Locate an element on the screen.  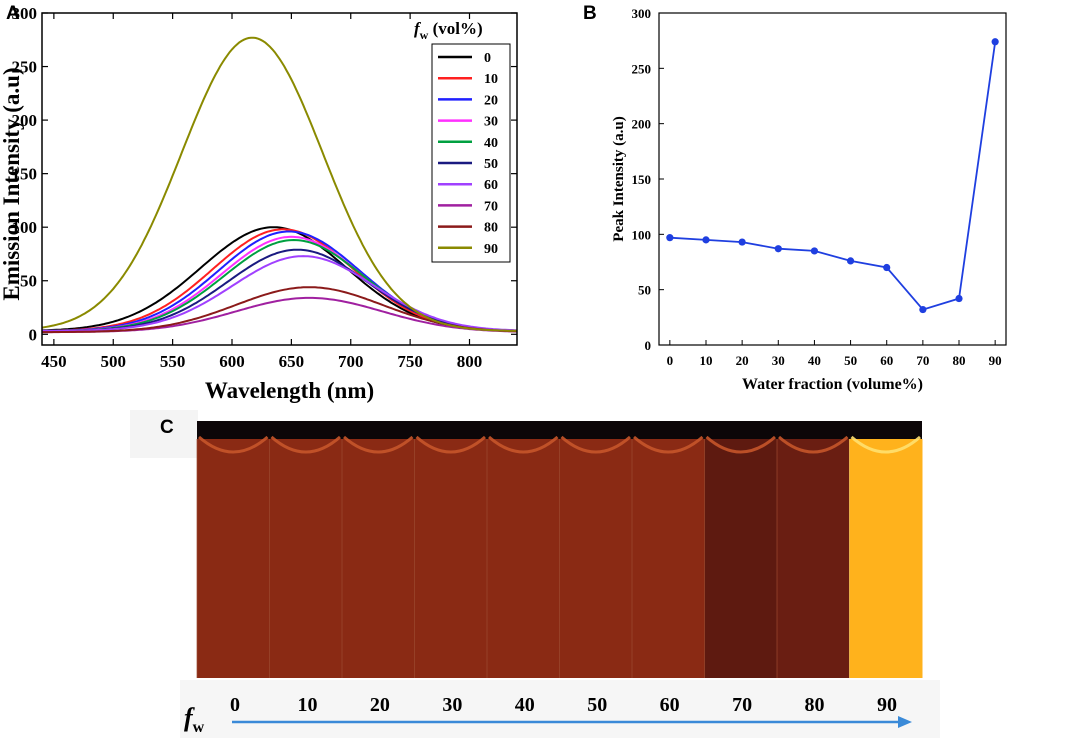
x-tick-label-b: 70 is located at coordinates (922, 360).